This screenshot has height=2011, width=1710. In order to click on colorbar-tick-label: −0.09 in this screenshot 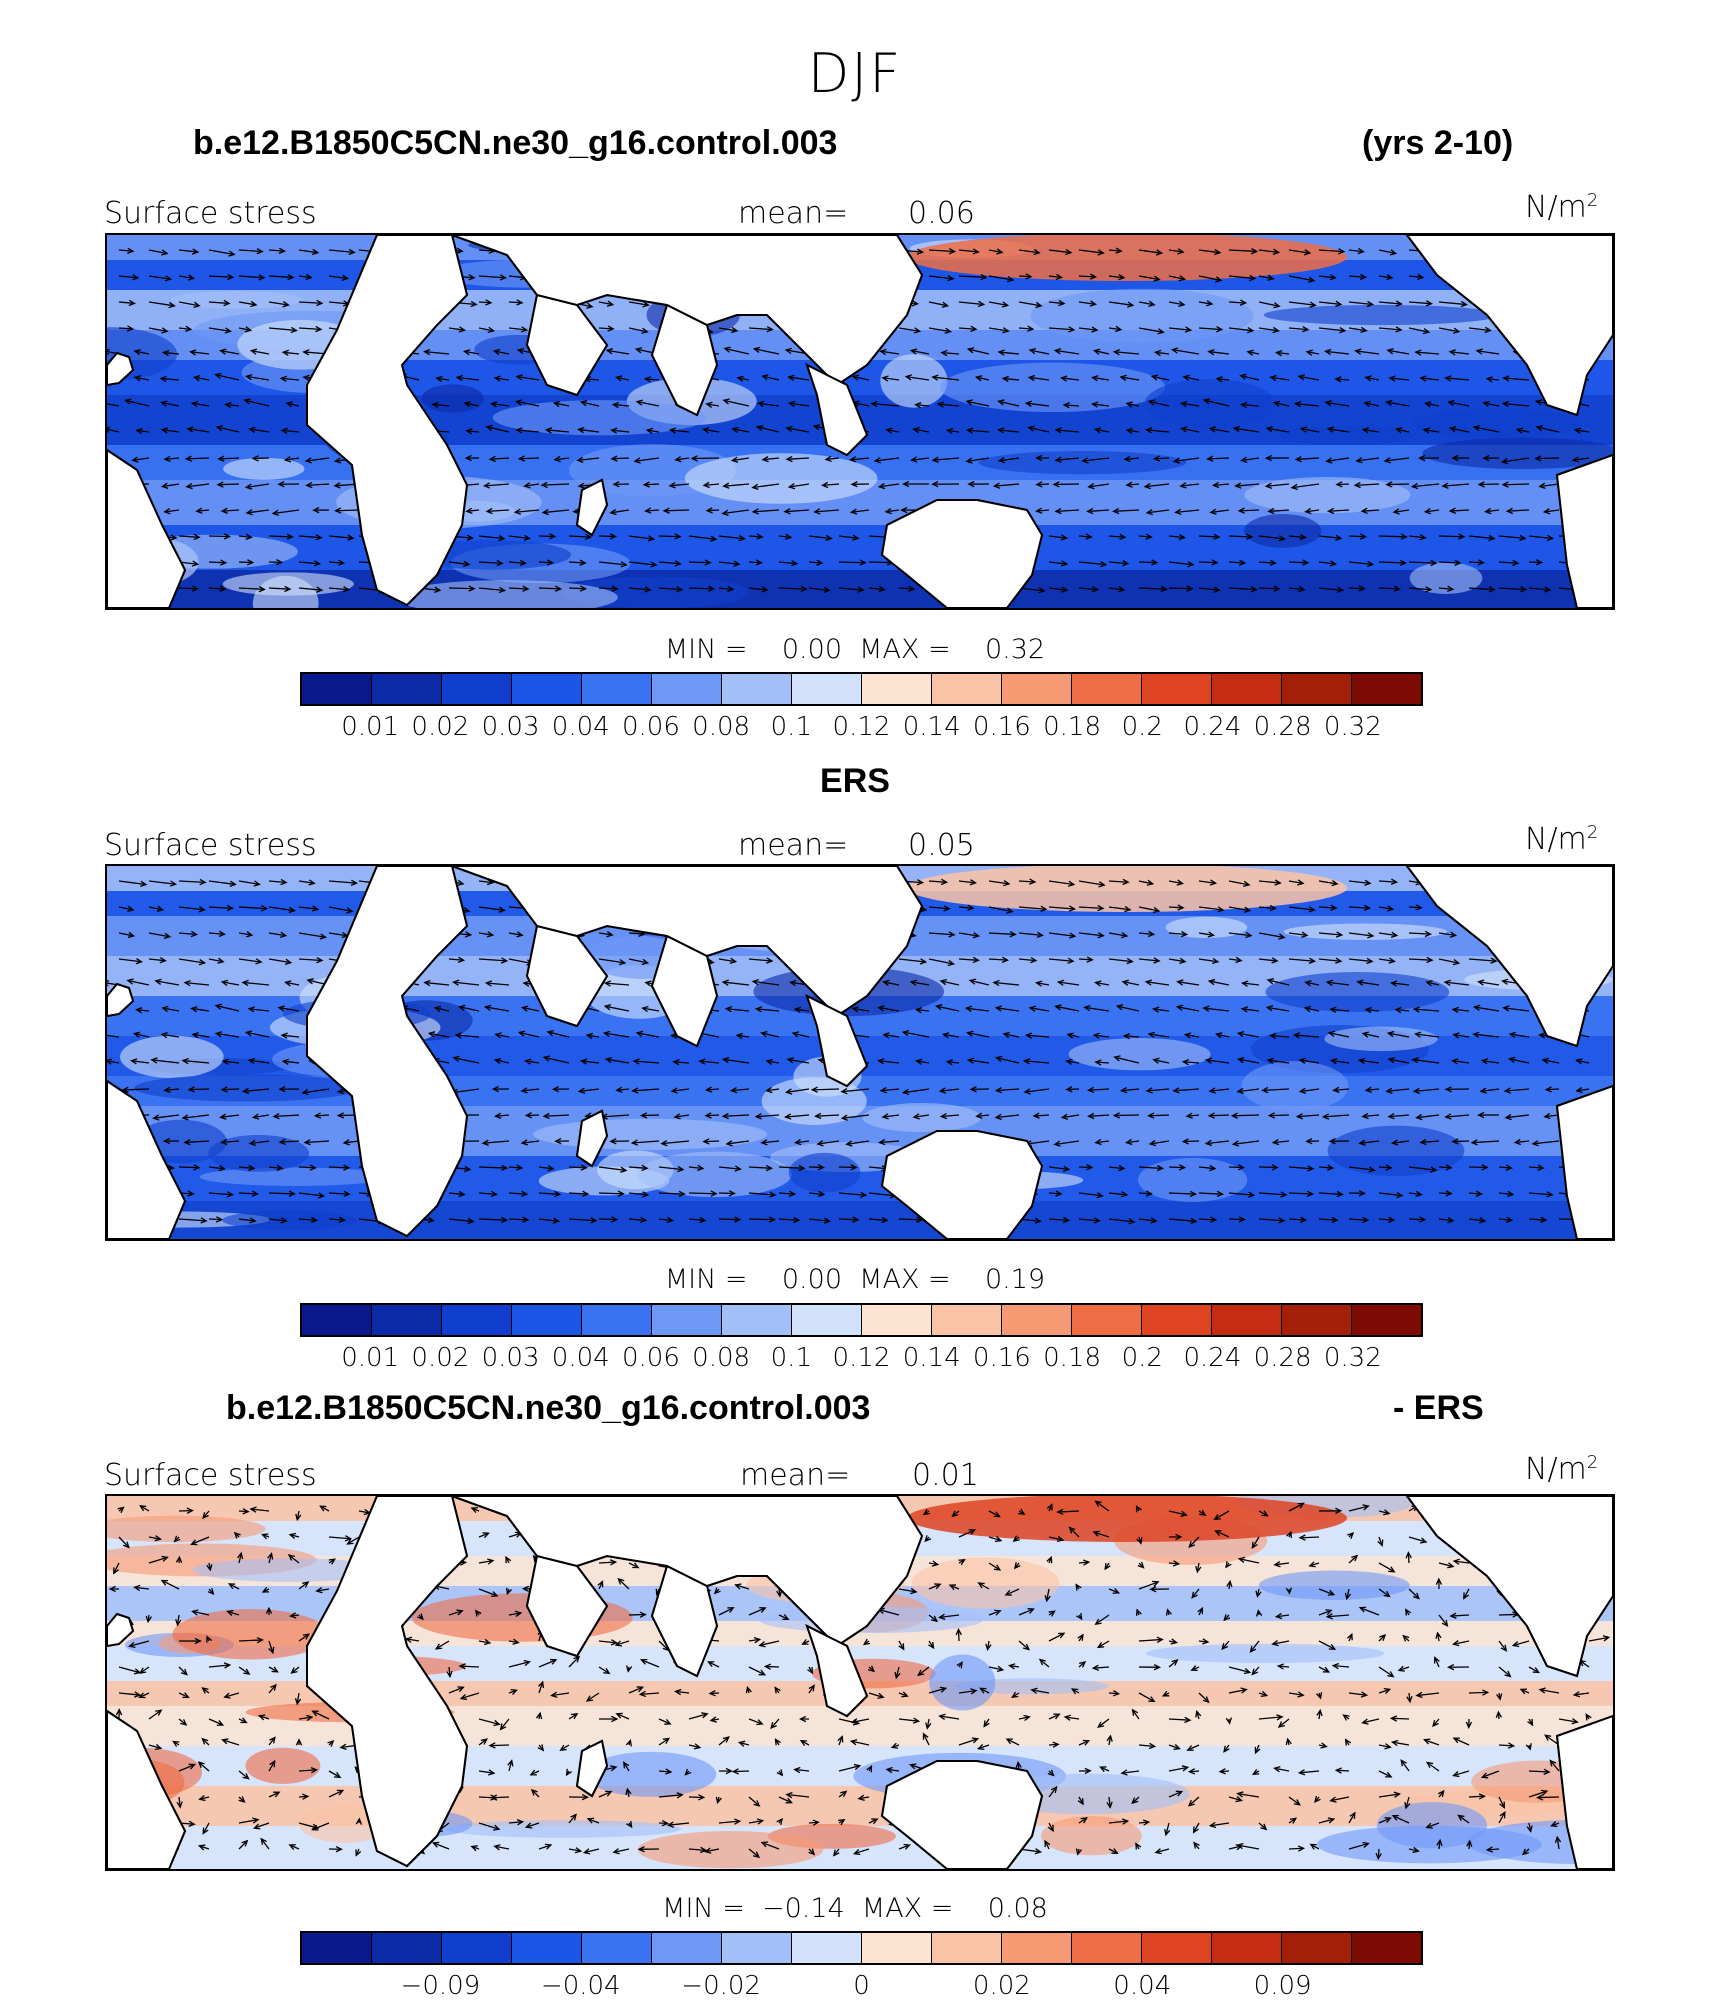, I will do `click(440, 1986)`.